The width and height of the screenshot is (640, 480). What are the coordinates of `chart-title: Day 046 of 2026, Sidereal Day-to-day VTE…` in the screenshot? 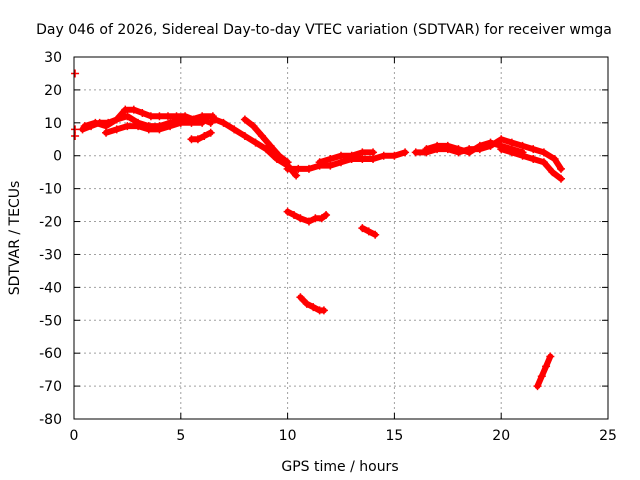 It's located at (324, 30).